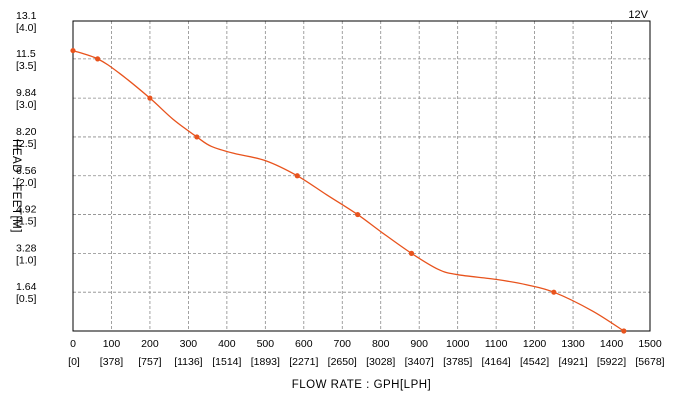 The height and width of the screenshot is (415, 685). I want to click on x-tick-label-metric: [2650], so click(342, 362).